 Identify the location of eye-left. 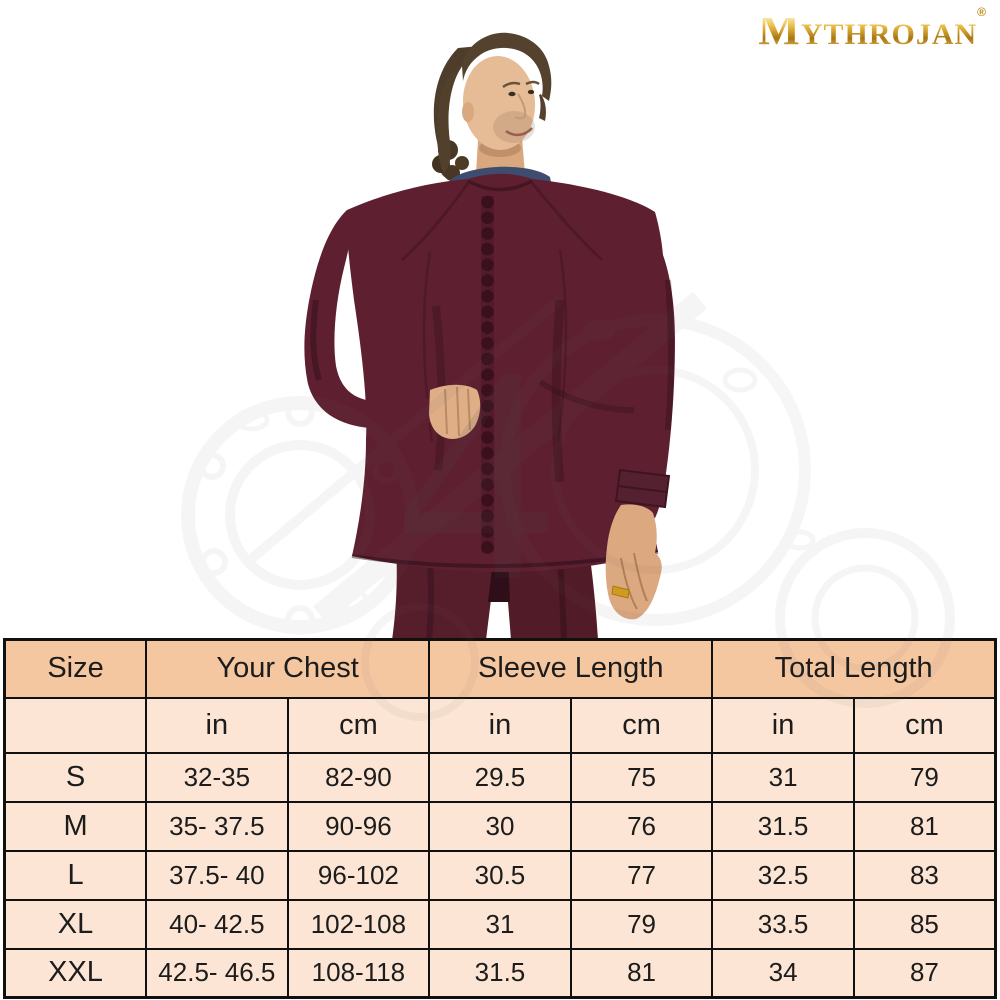
(512, 94).